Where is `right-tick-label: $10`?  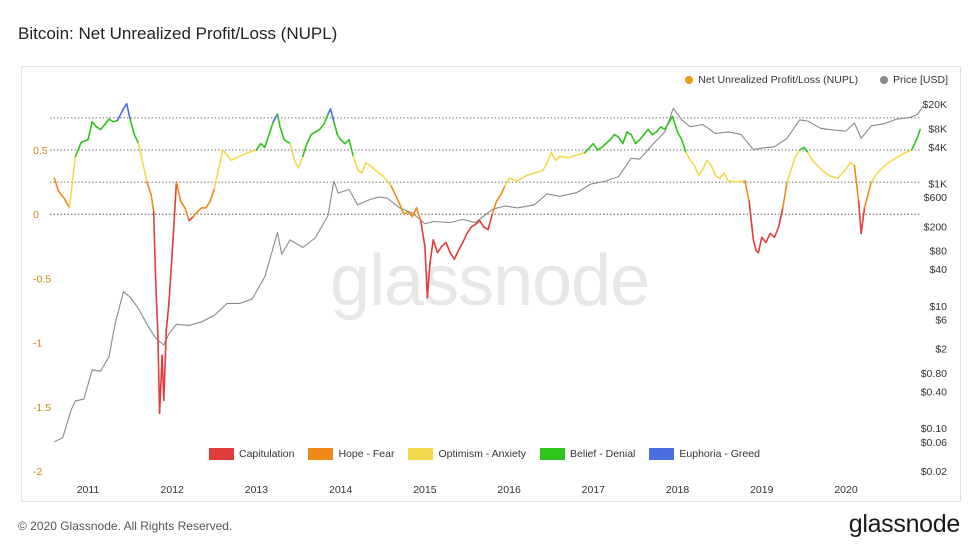 right-tick-label: $10 is located at coordinates (938, 307).